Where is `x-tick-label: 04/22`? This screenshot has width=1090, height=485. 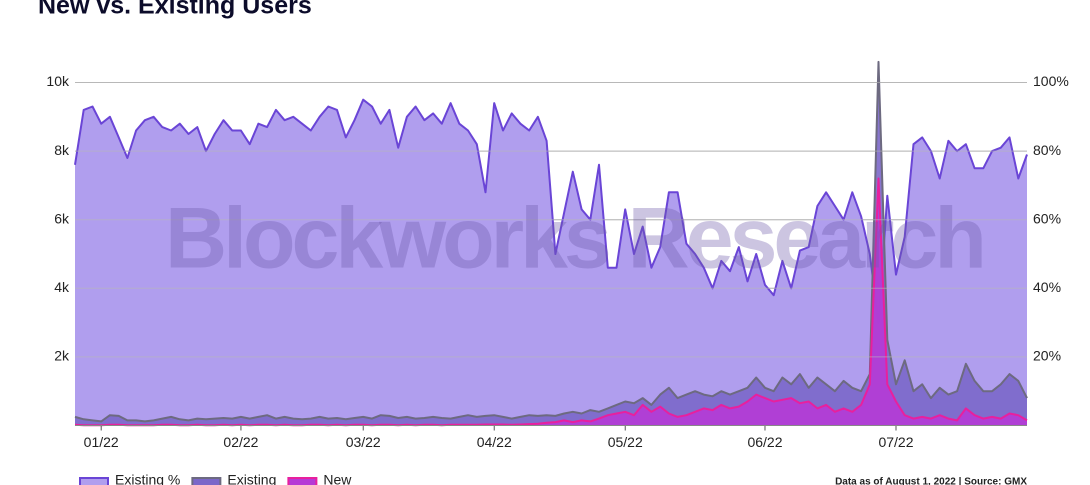
x-tick-label: 04/22 is located at coordinates (494, 442).